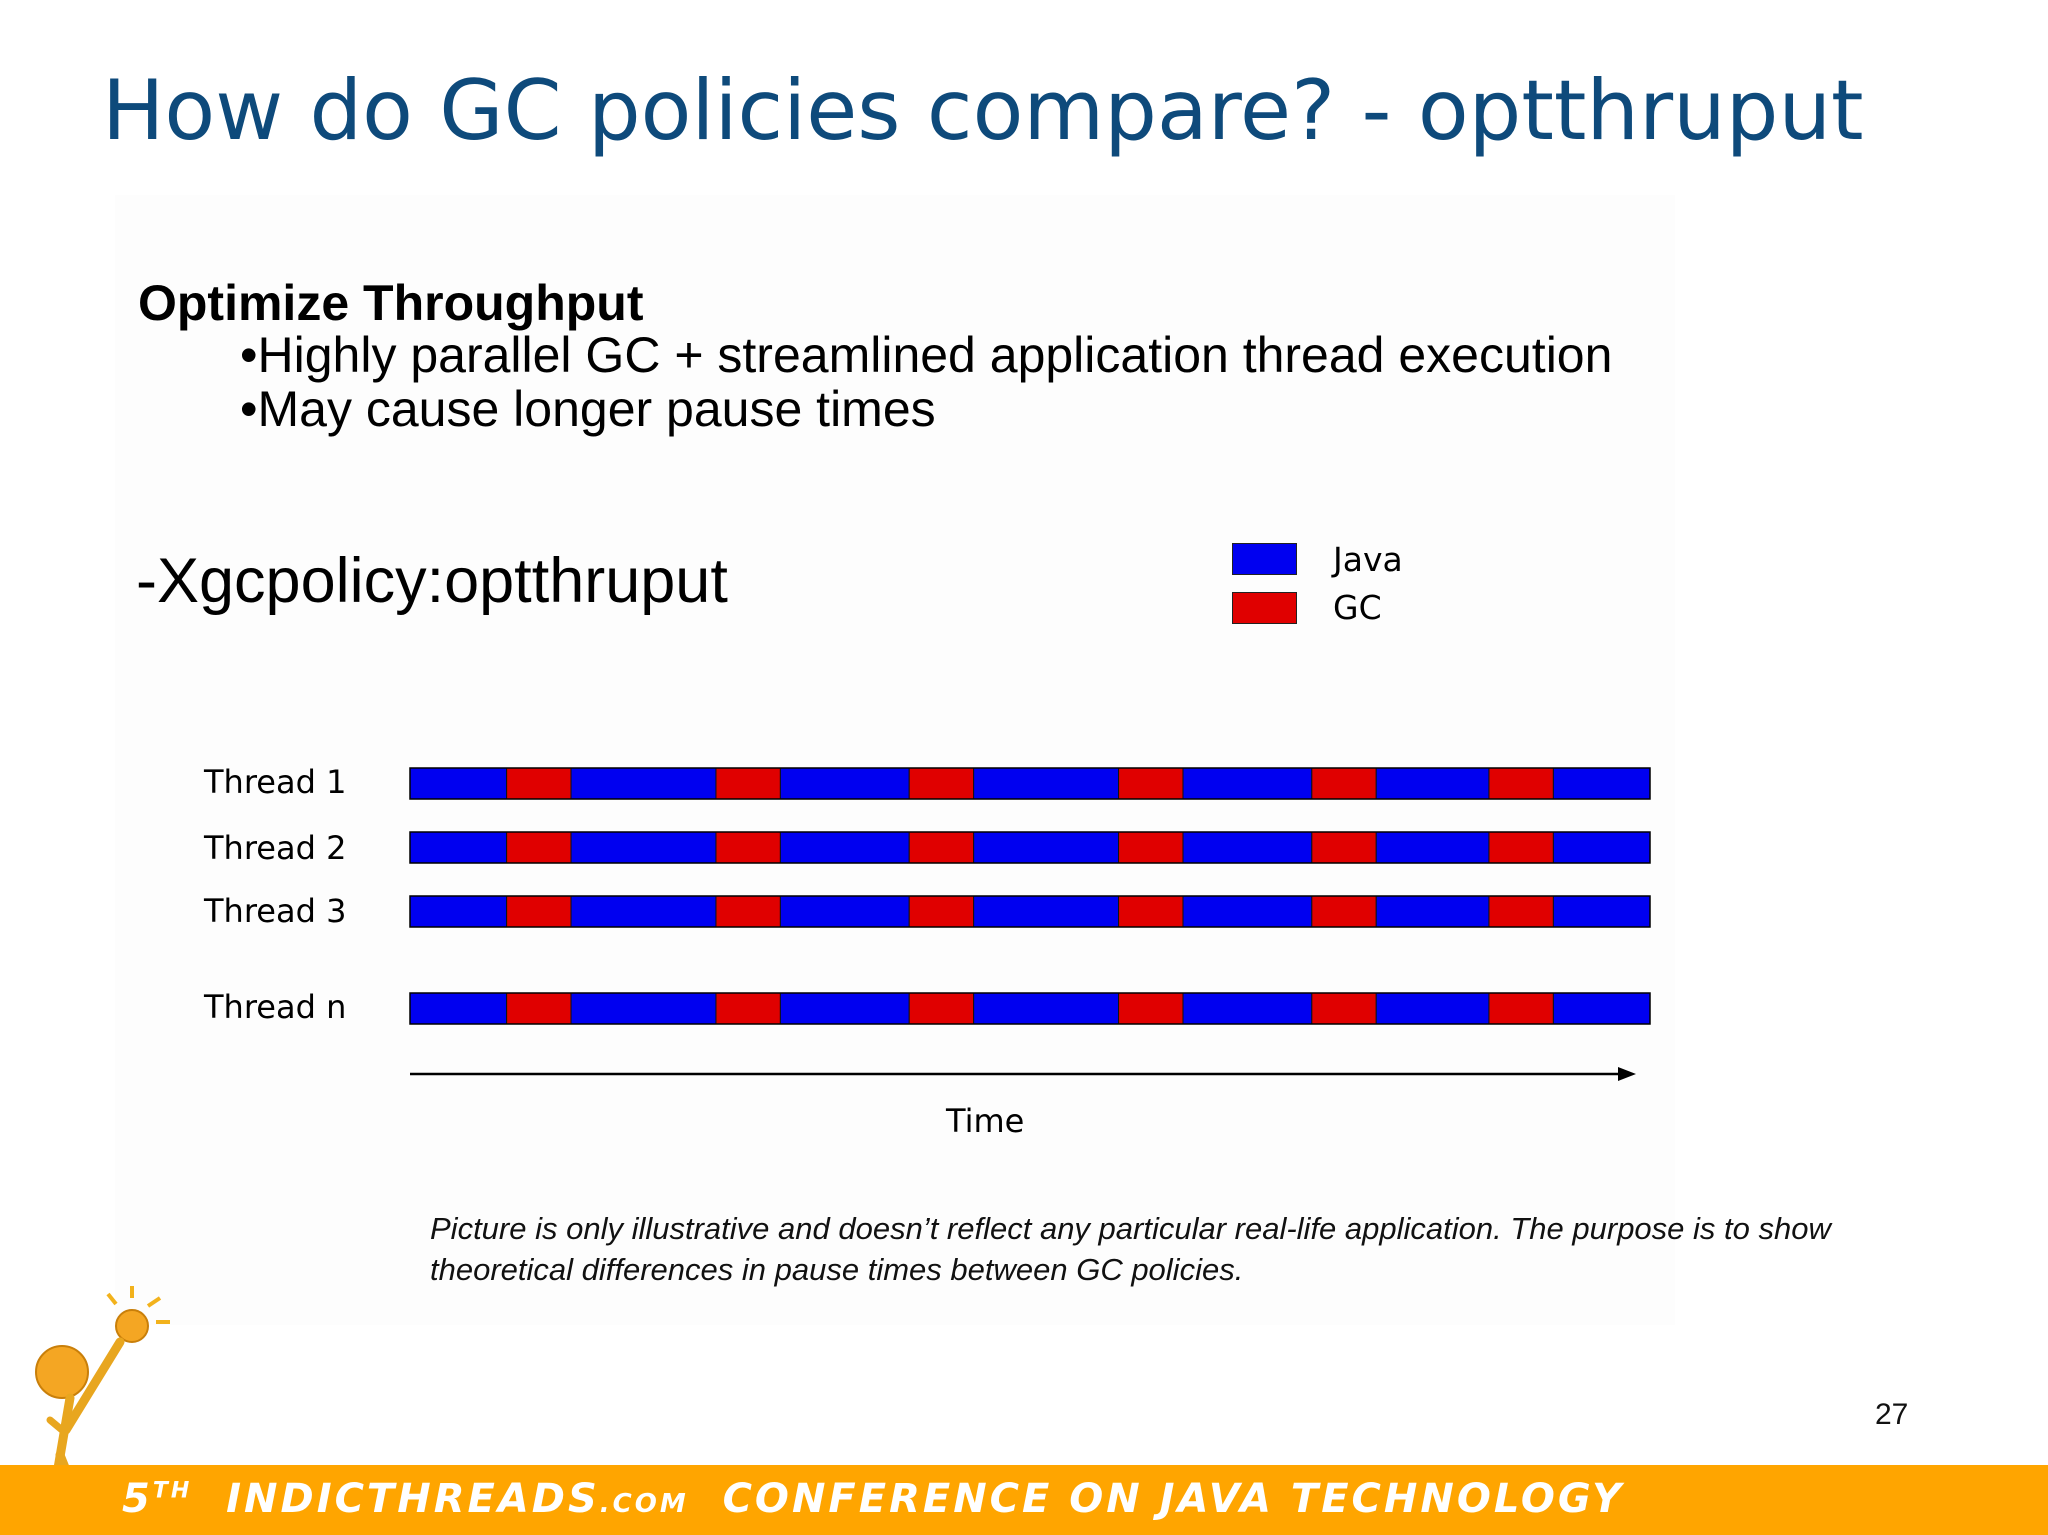 This screenshot has width=2048, height=1535. Describe the element at coordinates (644, 1504) in the screenshot. I see `footer-brand-suffix: .COM` at that location.